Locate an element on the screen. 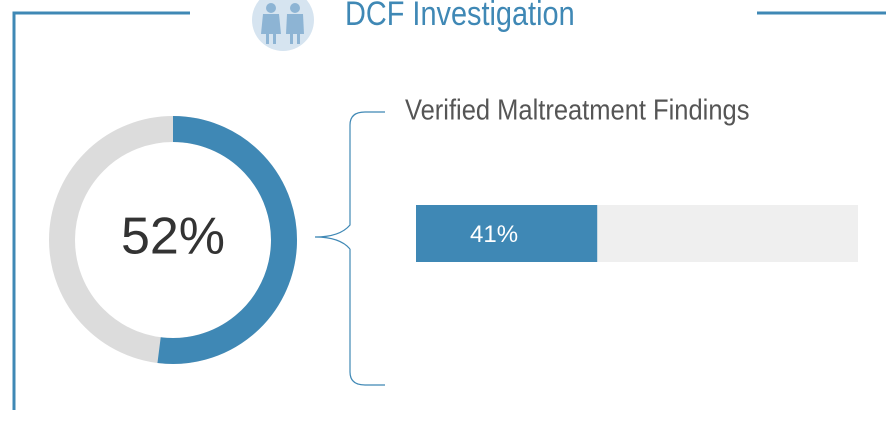 The image size is (886, 435). icon-circle is located at coordinates (283, 25).